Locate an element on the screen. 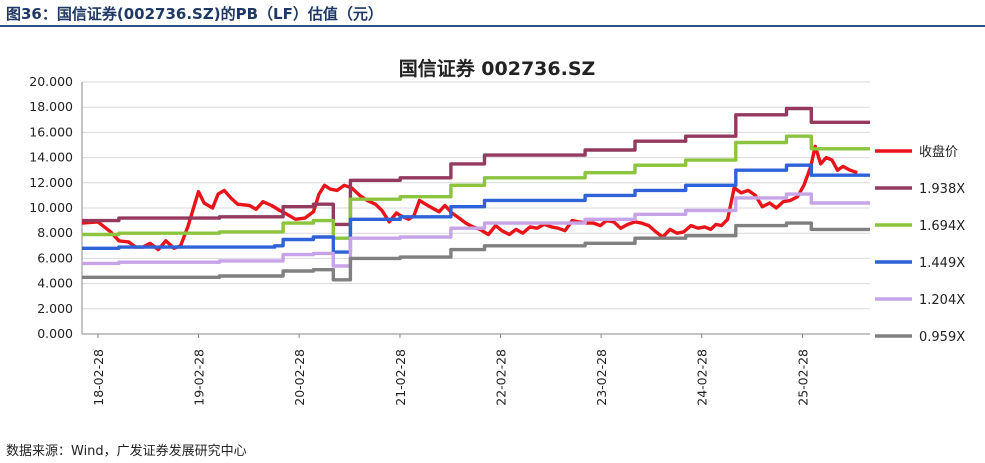 The width and height of the screenshot is (985, 463). x-tick-label: 20-02-28 is located at coordinates (299, 377).